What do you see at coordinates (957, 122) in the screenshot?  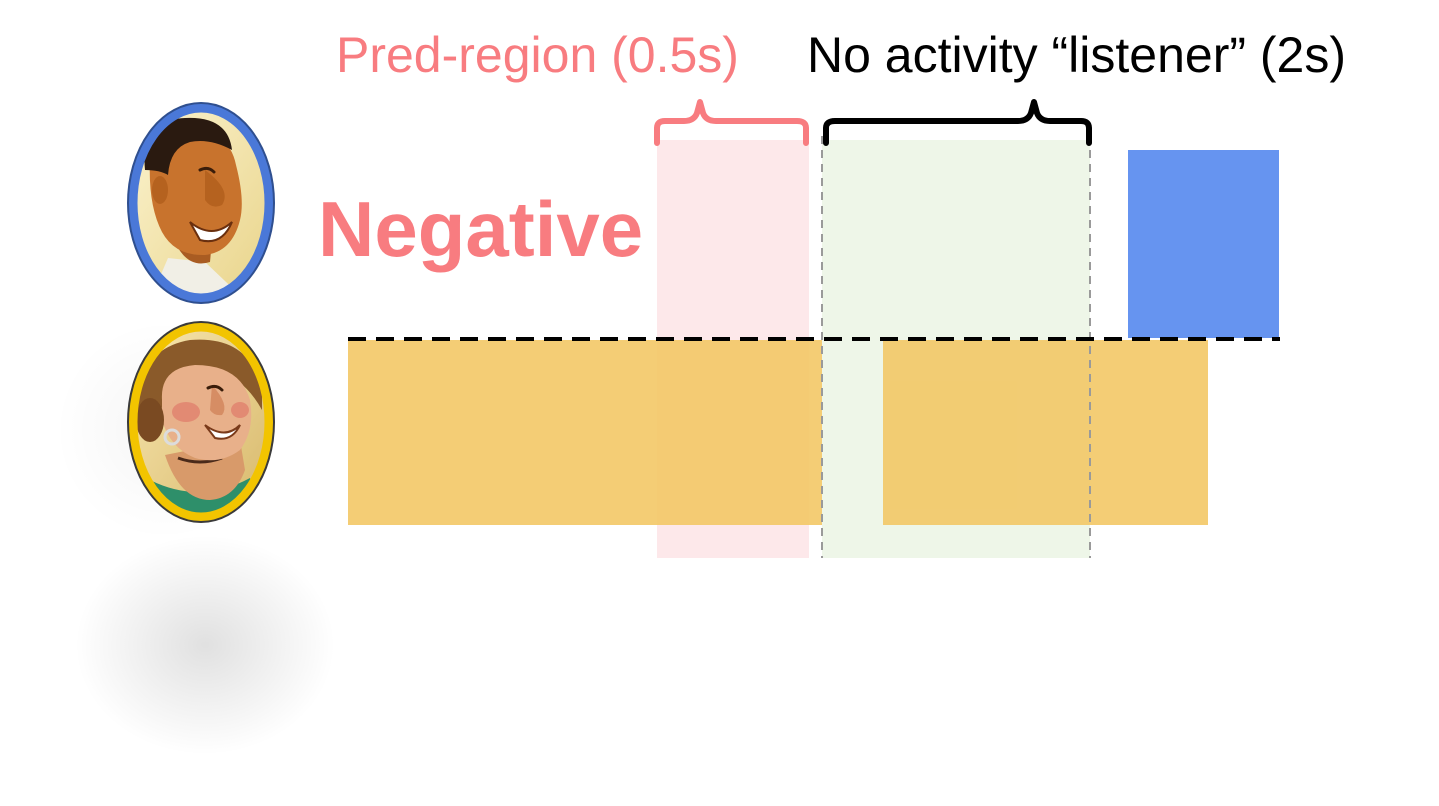 I see `no-activity-brace` at bounding box center [957, 122].